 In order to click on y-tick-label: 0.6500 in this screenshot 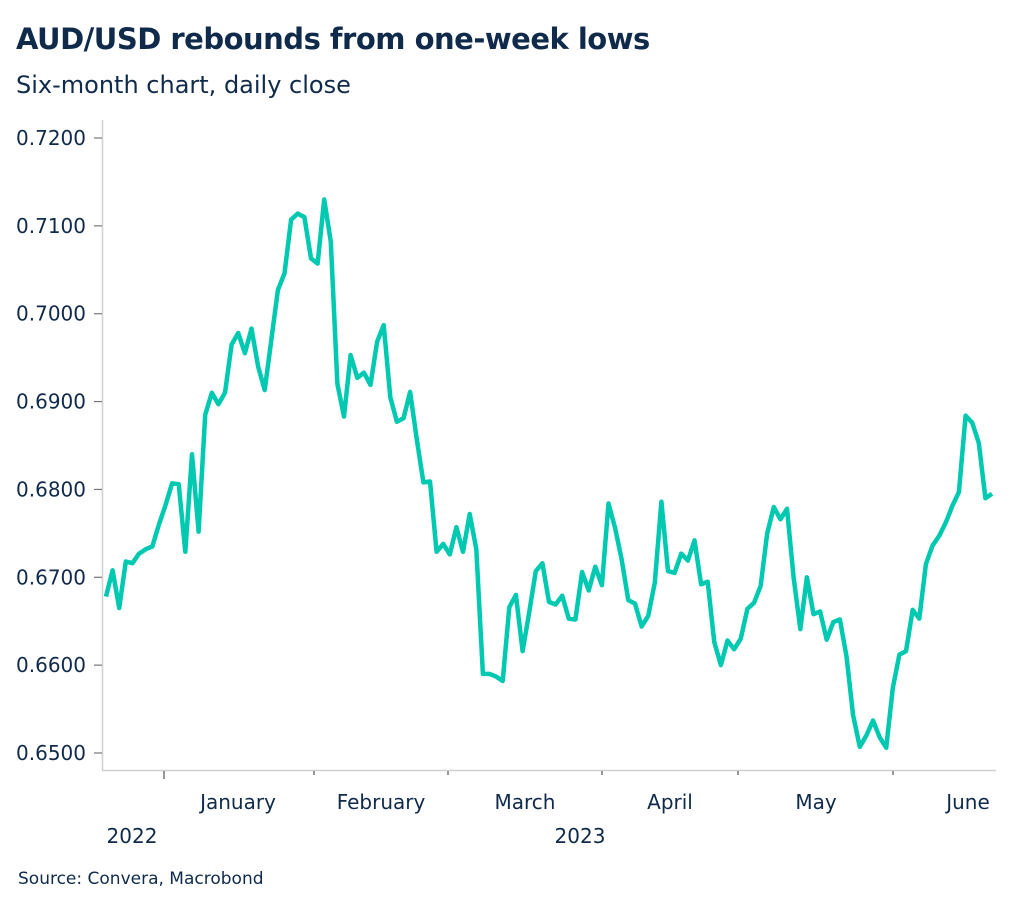, I will do `click(51, 753)`.